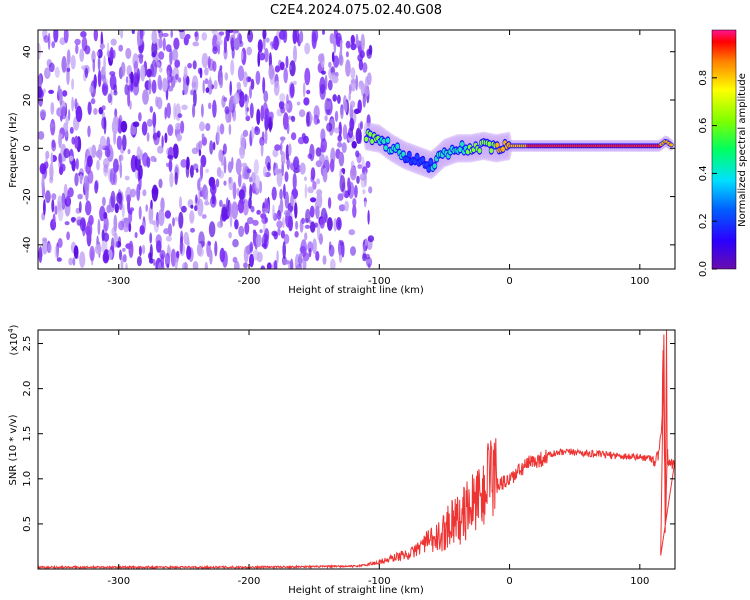  Describe the element at coordinates (27, 479) in the screenshot. I see `y-tick-label: 1.0` at that location.